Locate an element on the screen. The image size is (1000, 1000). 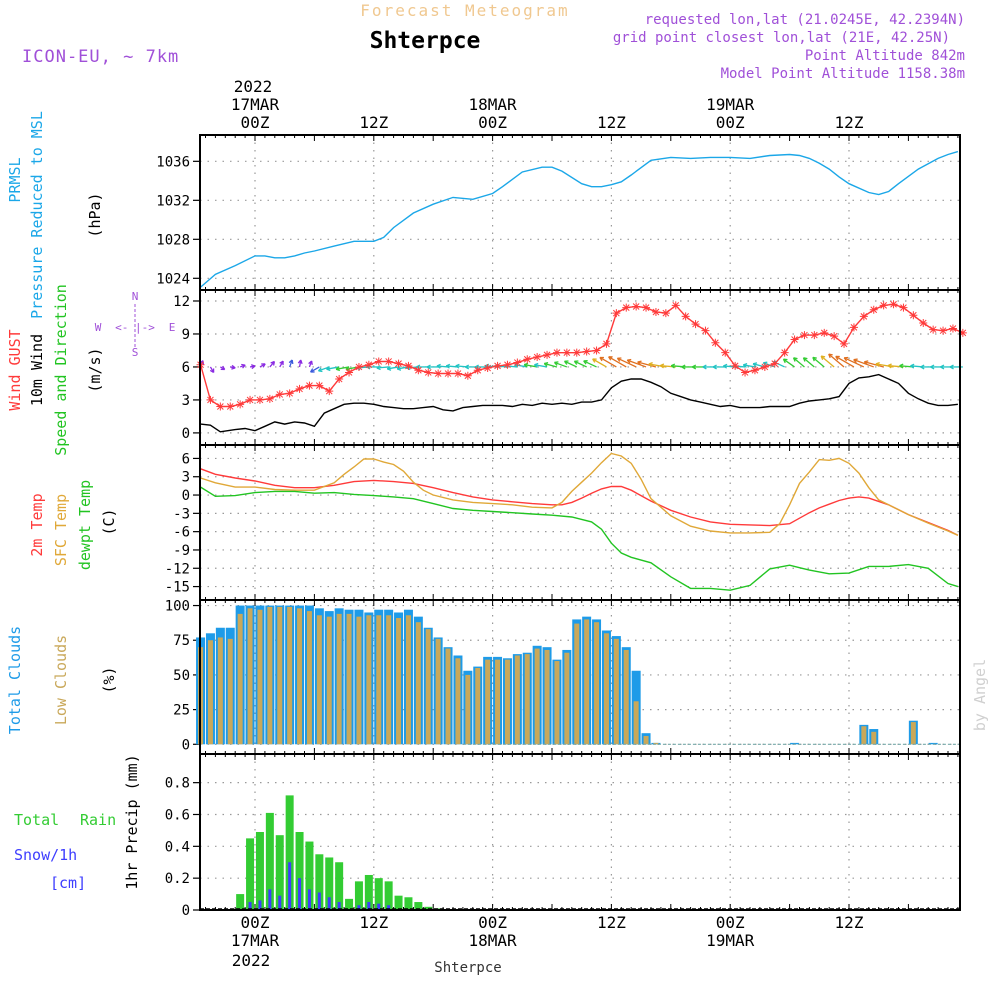
ytick-label: 1032 is located at coordinates (173, 201).